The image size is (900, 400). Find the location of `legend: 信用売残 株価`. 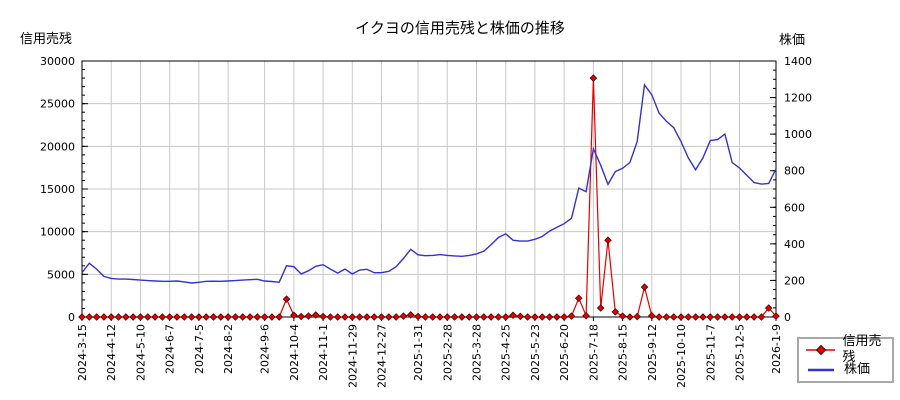

legend: 信用売残 株価 is located at coordinates (845, 358).